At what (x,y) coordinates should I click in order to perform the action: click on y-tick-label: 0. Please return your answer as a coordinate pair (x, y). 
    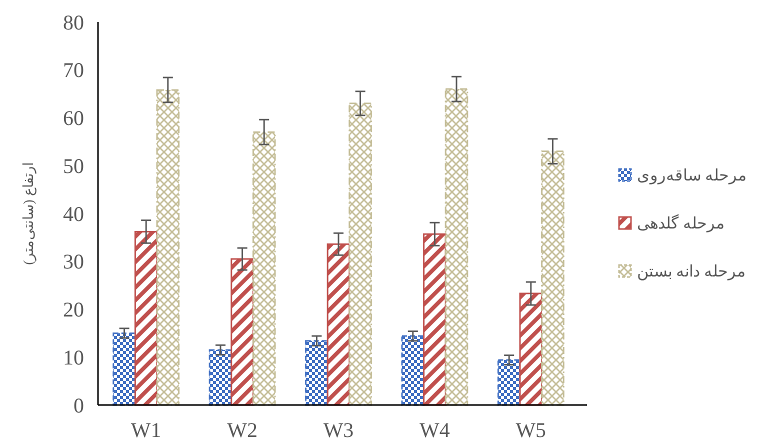
    Looking at the image, I should click on (79, 405).